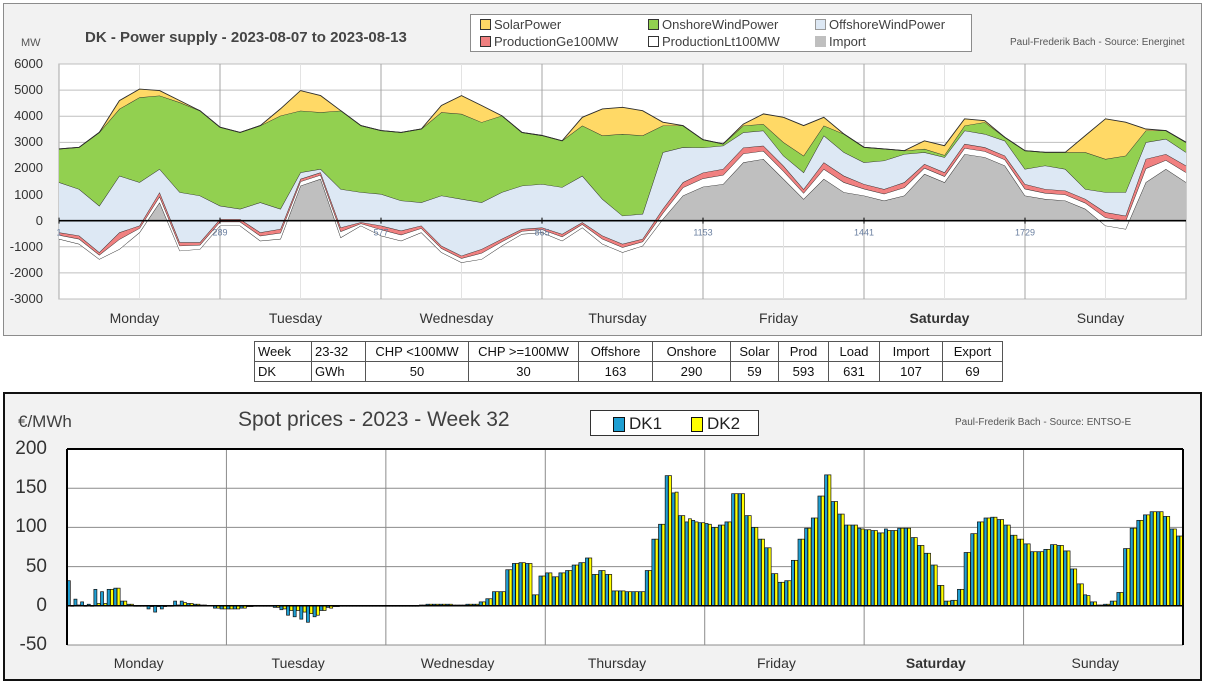  What do you see at coordinates (714, 41) in the screenshot?
I see `legend-item-lt100: ProductionLt100MW` at bounding box center [714, 41].